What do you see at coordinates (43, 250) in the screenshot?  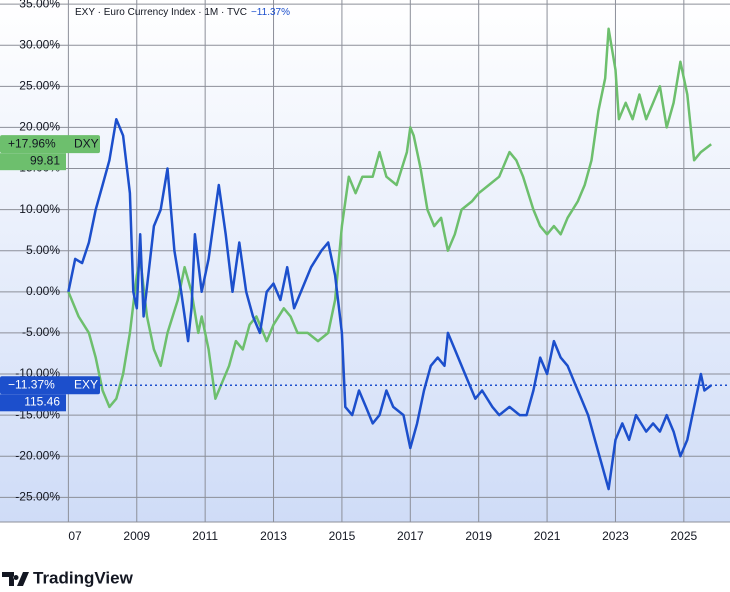 I see `y-tick-label: 5.00%` at bounding box center [43, 250].